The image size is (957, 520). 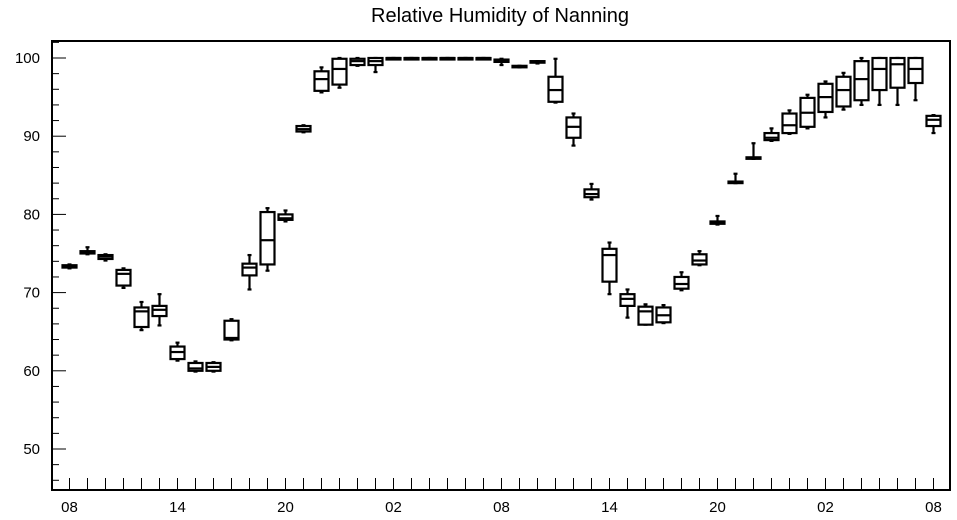 I want to click on chart-title: Relative Humidity of Nanning, so click(x=500, y=16).